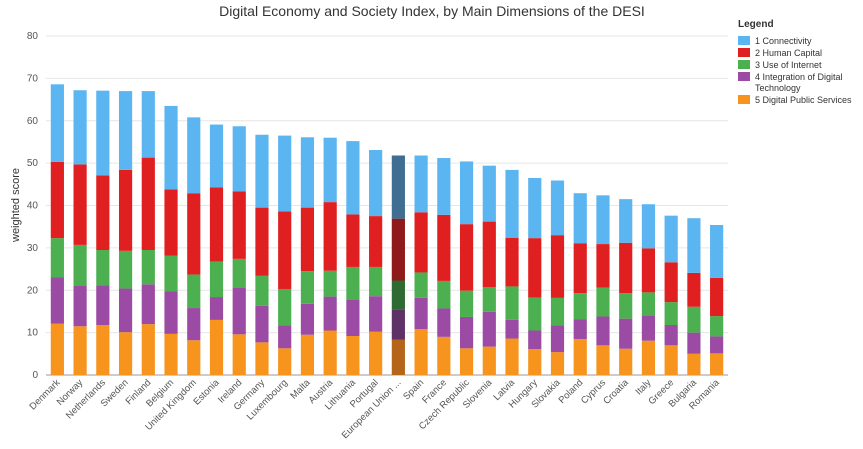 This screenshot has width=863, height=449. I want to click on legend-entry: 4 Integration of Digital Technology, so click(799, 82).